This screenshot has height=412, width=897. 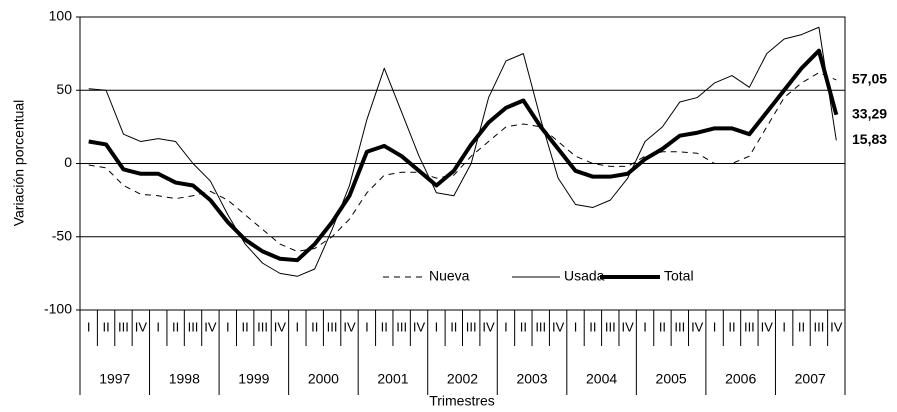 I want to click on year-label: 1999, so click(x=253, y=379).